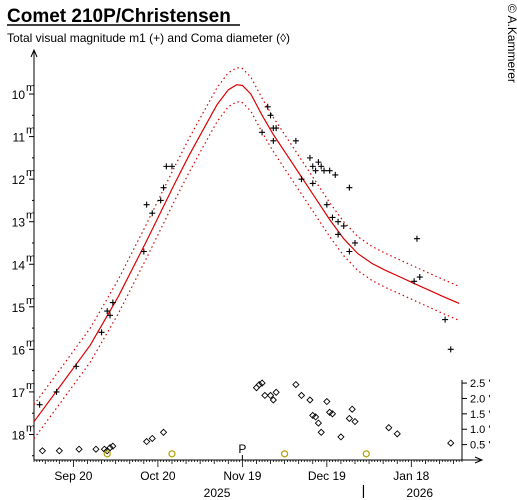  I want to click on coma-tick-label: 2.5 ', so click(480, 384).